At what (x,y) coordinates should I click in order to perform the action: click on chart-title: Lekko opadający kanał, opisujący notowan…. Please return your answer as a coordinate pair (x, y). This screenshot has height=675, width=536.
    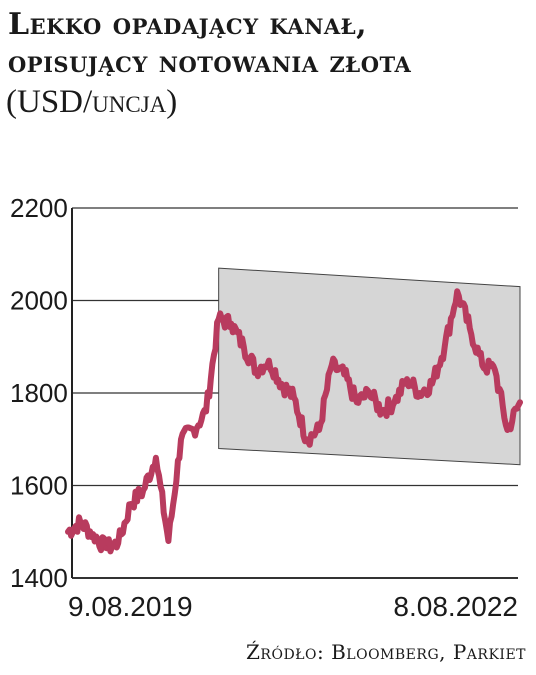
    Looking at the image, I should click on (209, 44).